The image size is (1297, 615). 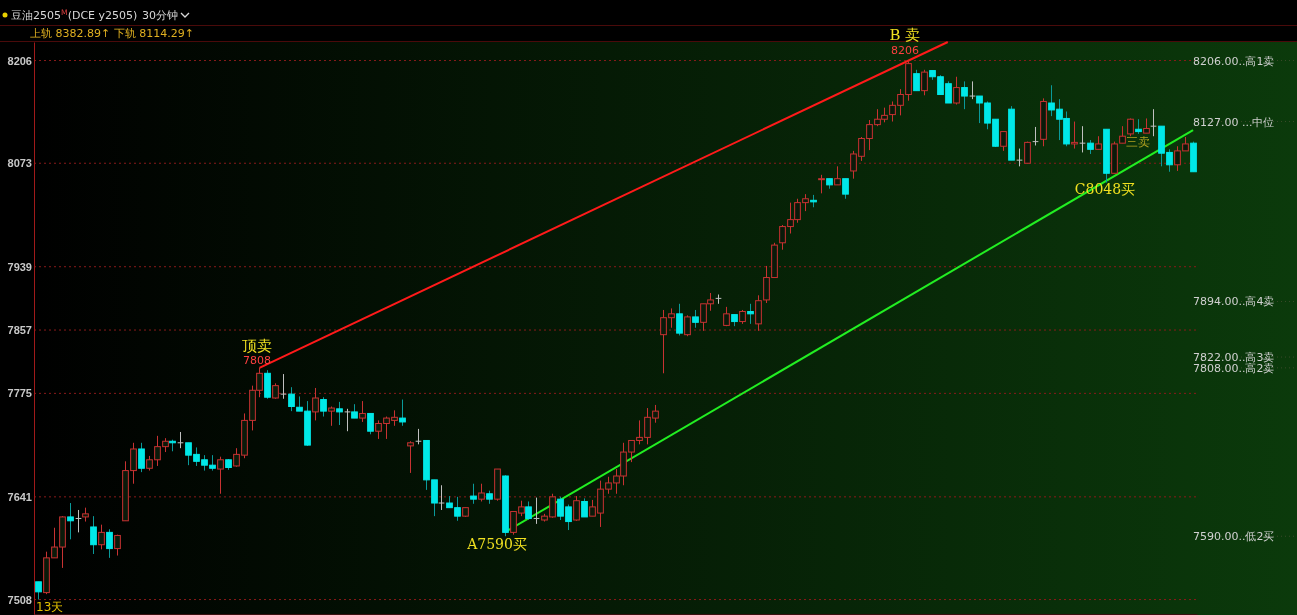 I want to click on annotation: B 卖, so click(x=905, y=35).